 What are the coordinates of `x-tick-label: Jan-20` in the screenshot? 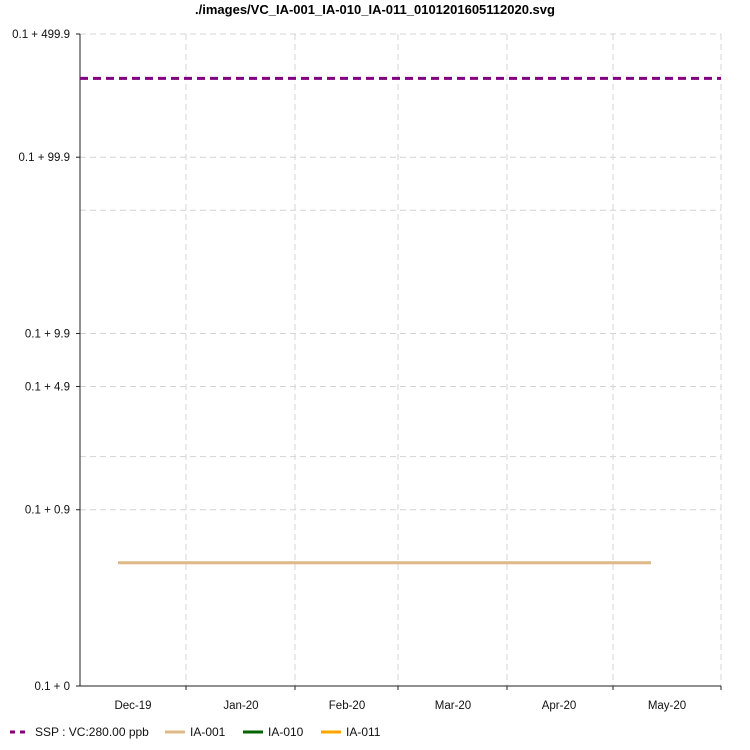 It's located at (240, 706).